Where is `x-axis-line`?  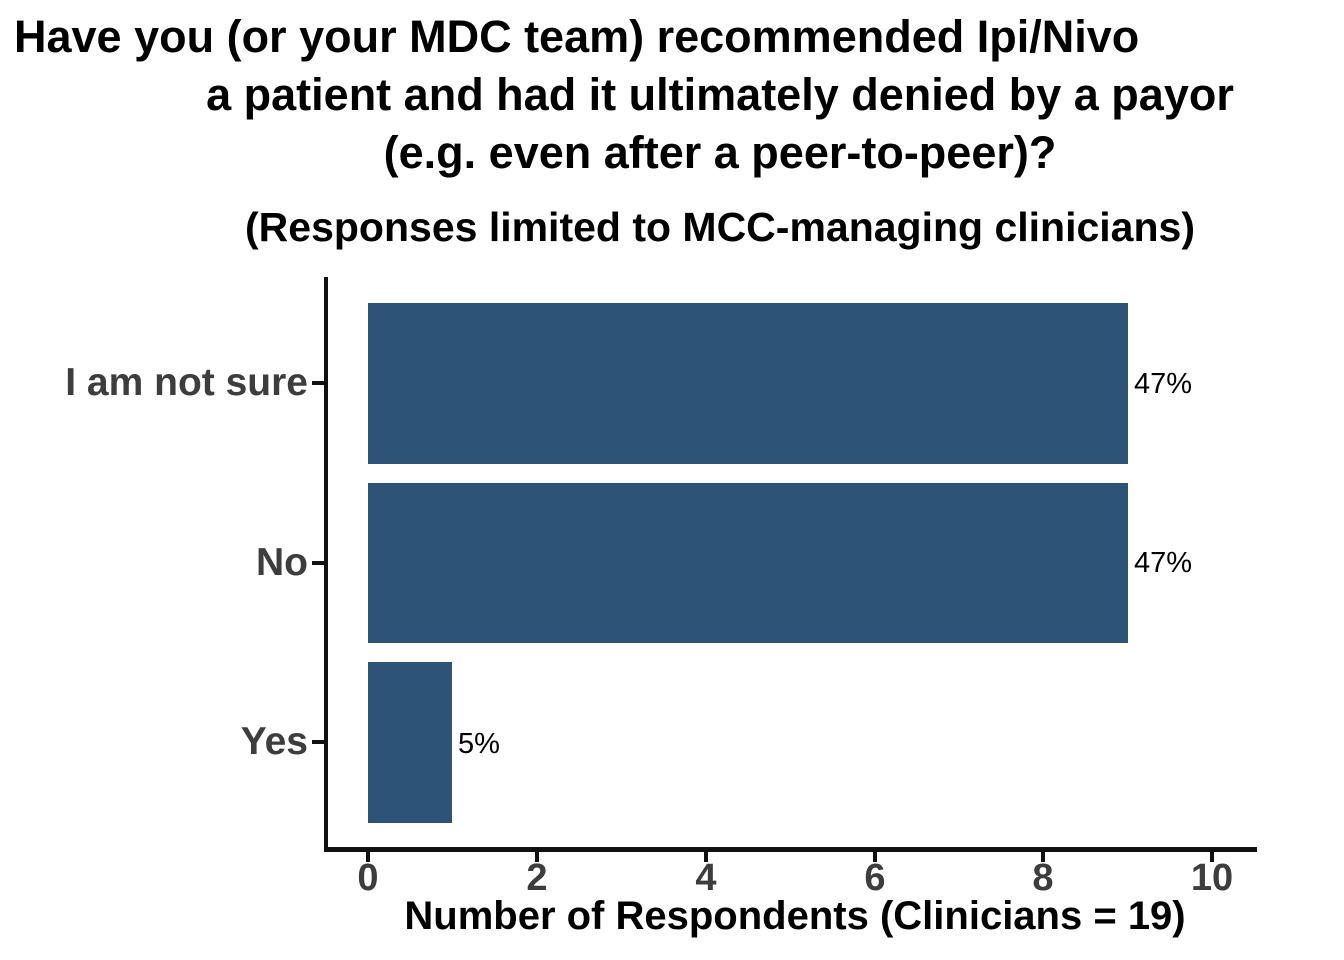 x-axis-line is located at coordinates (790, 849).